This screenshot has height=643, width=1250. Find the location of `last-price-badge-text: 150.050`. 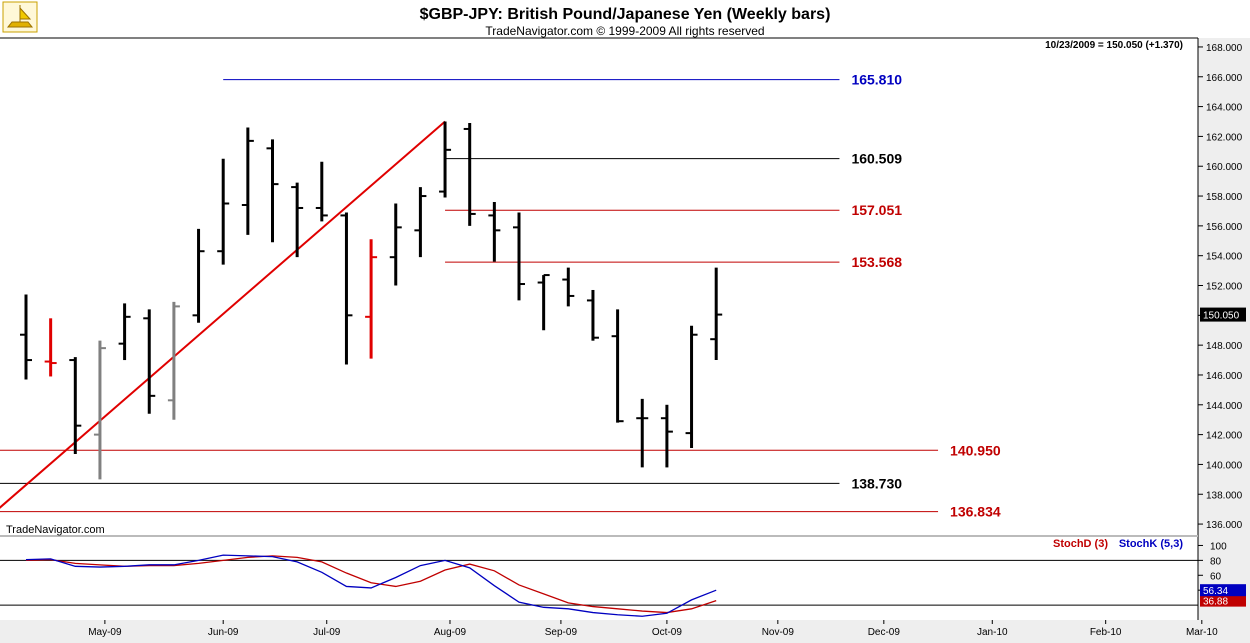

last-price-badge-text: 150.050 is located at coordinates (1221, 316).